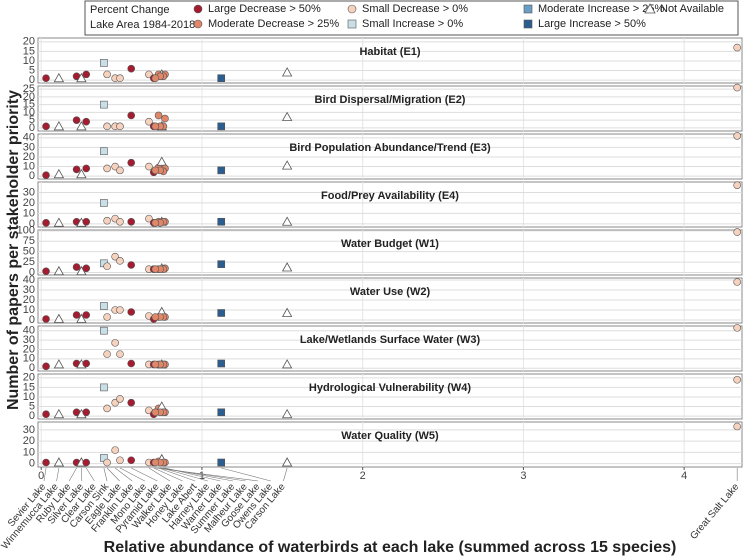 The width and height of the screenshot is (756, 559). I want to click on x-tick-label: 3, so click(523, 476).